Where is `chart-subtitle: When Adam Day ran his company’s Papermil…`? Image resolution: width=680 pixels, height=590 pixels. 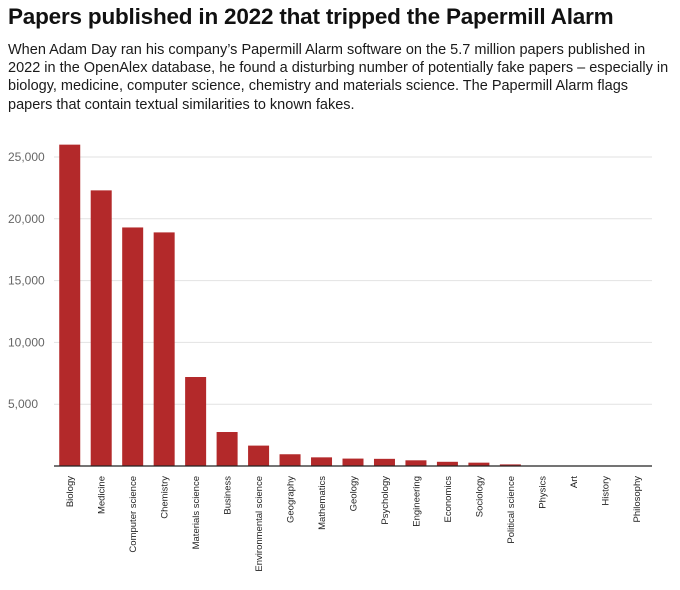
chart-subtitle: When Adam Day ran his company’s Papermil… is located at coordinates (338, 77).